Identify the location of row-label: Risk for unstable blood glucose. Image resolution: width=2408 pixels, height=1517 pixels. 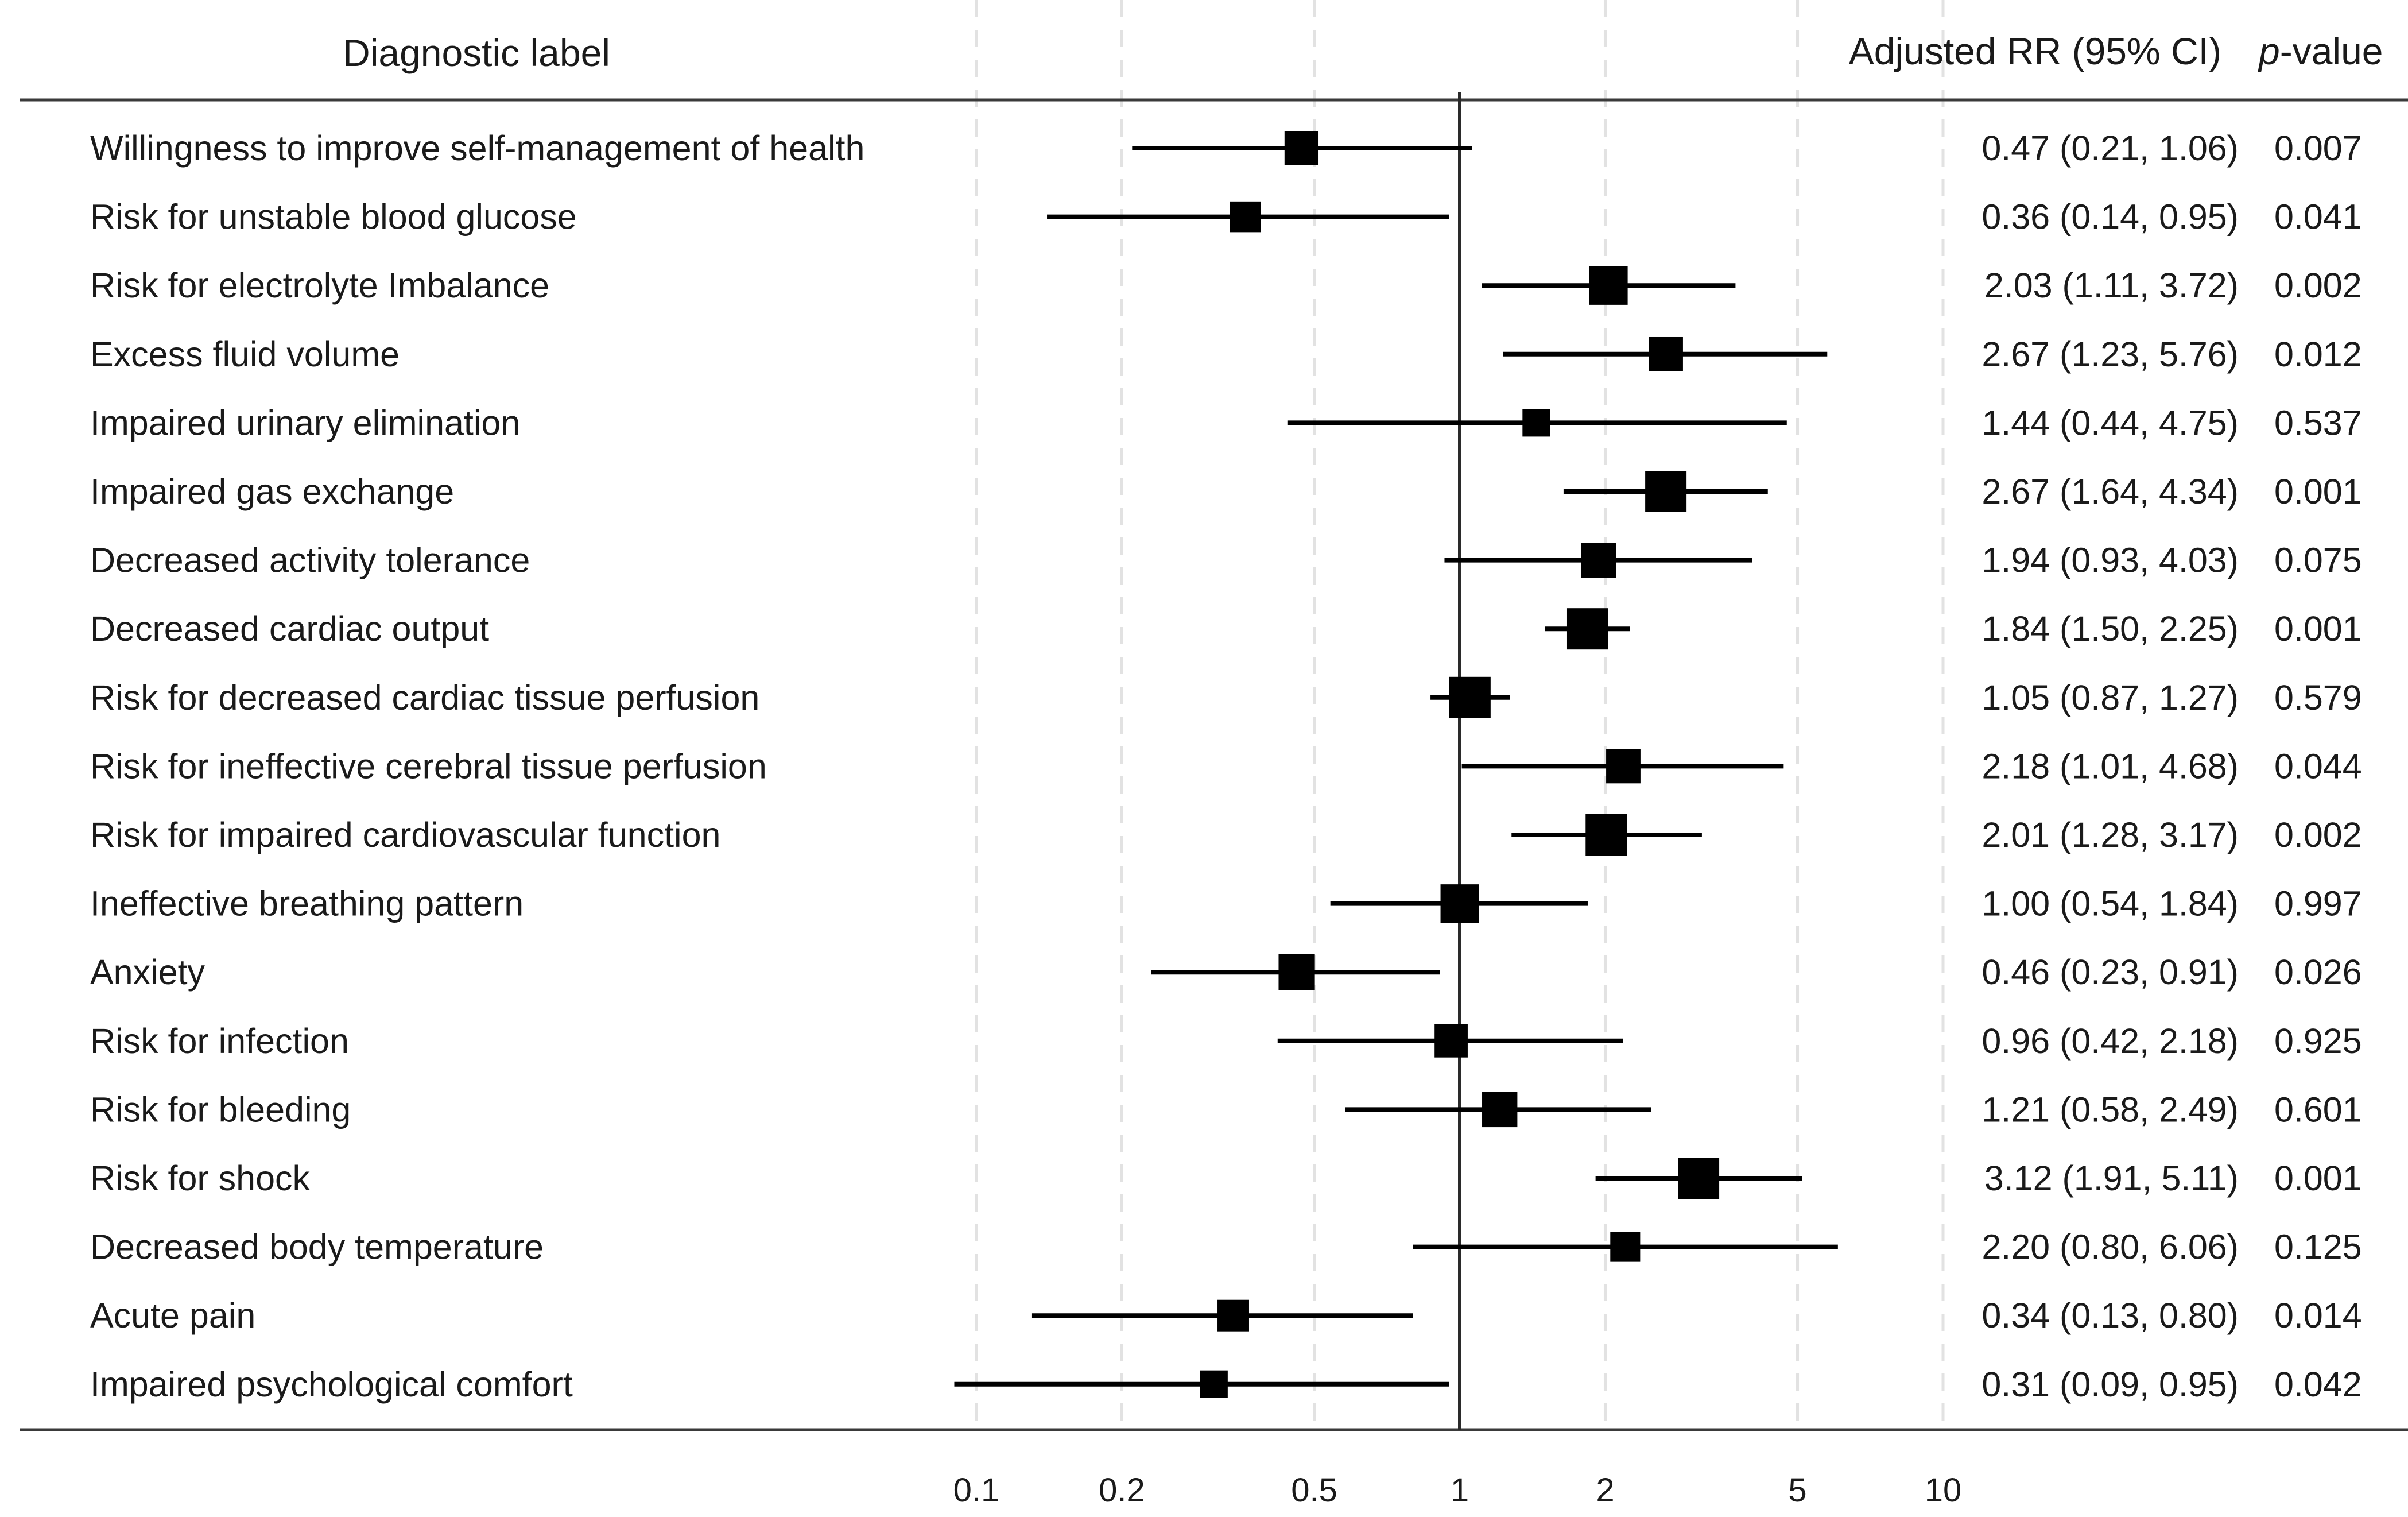
(333, 218).